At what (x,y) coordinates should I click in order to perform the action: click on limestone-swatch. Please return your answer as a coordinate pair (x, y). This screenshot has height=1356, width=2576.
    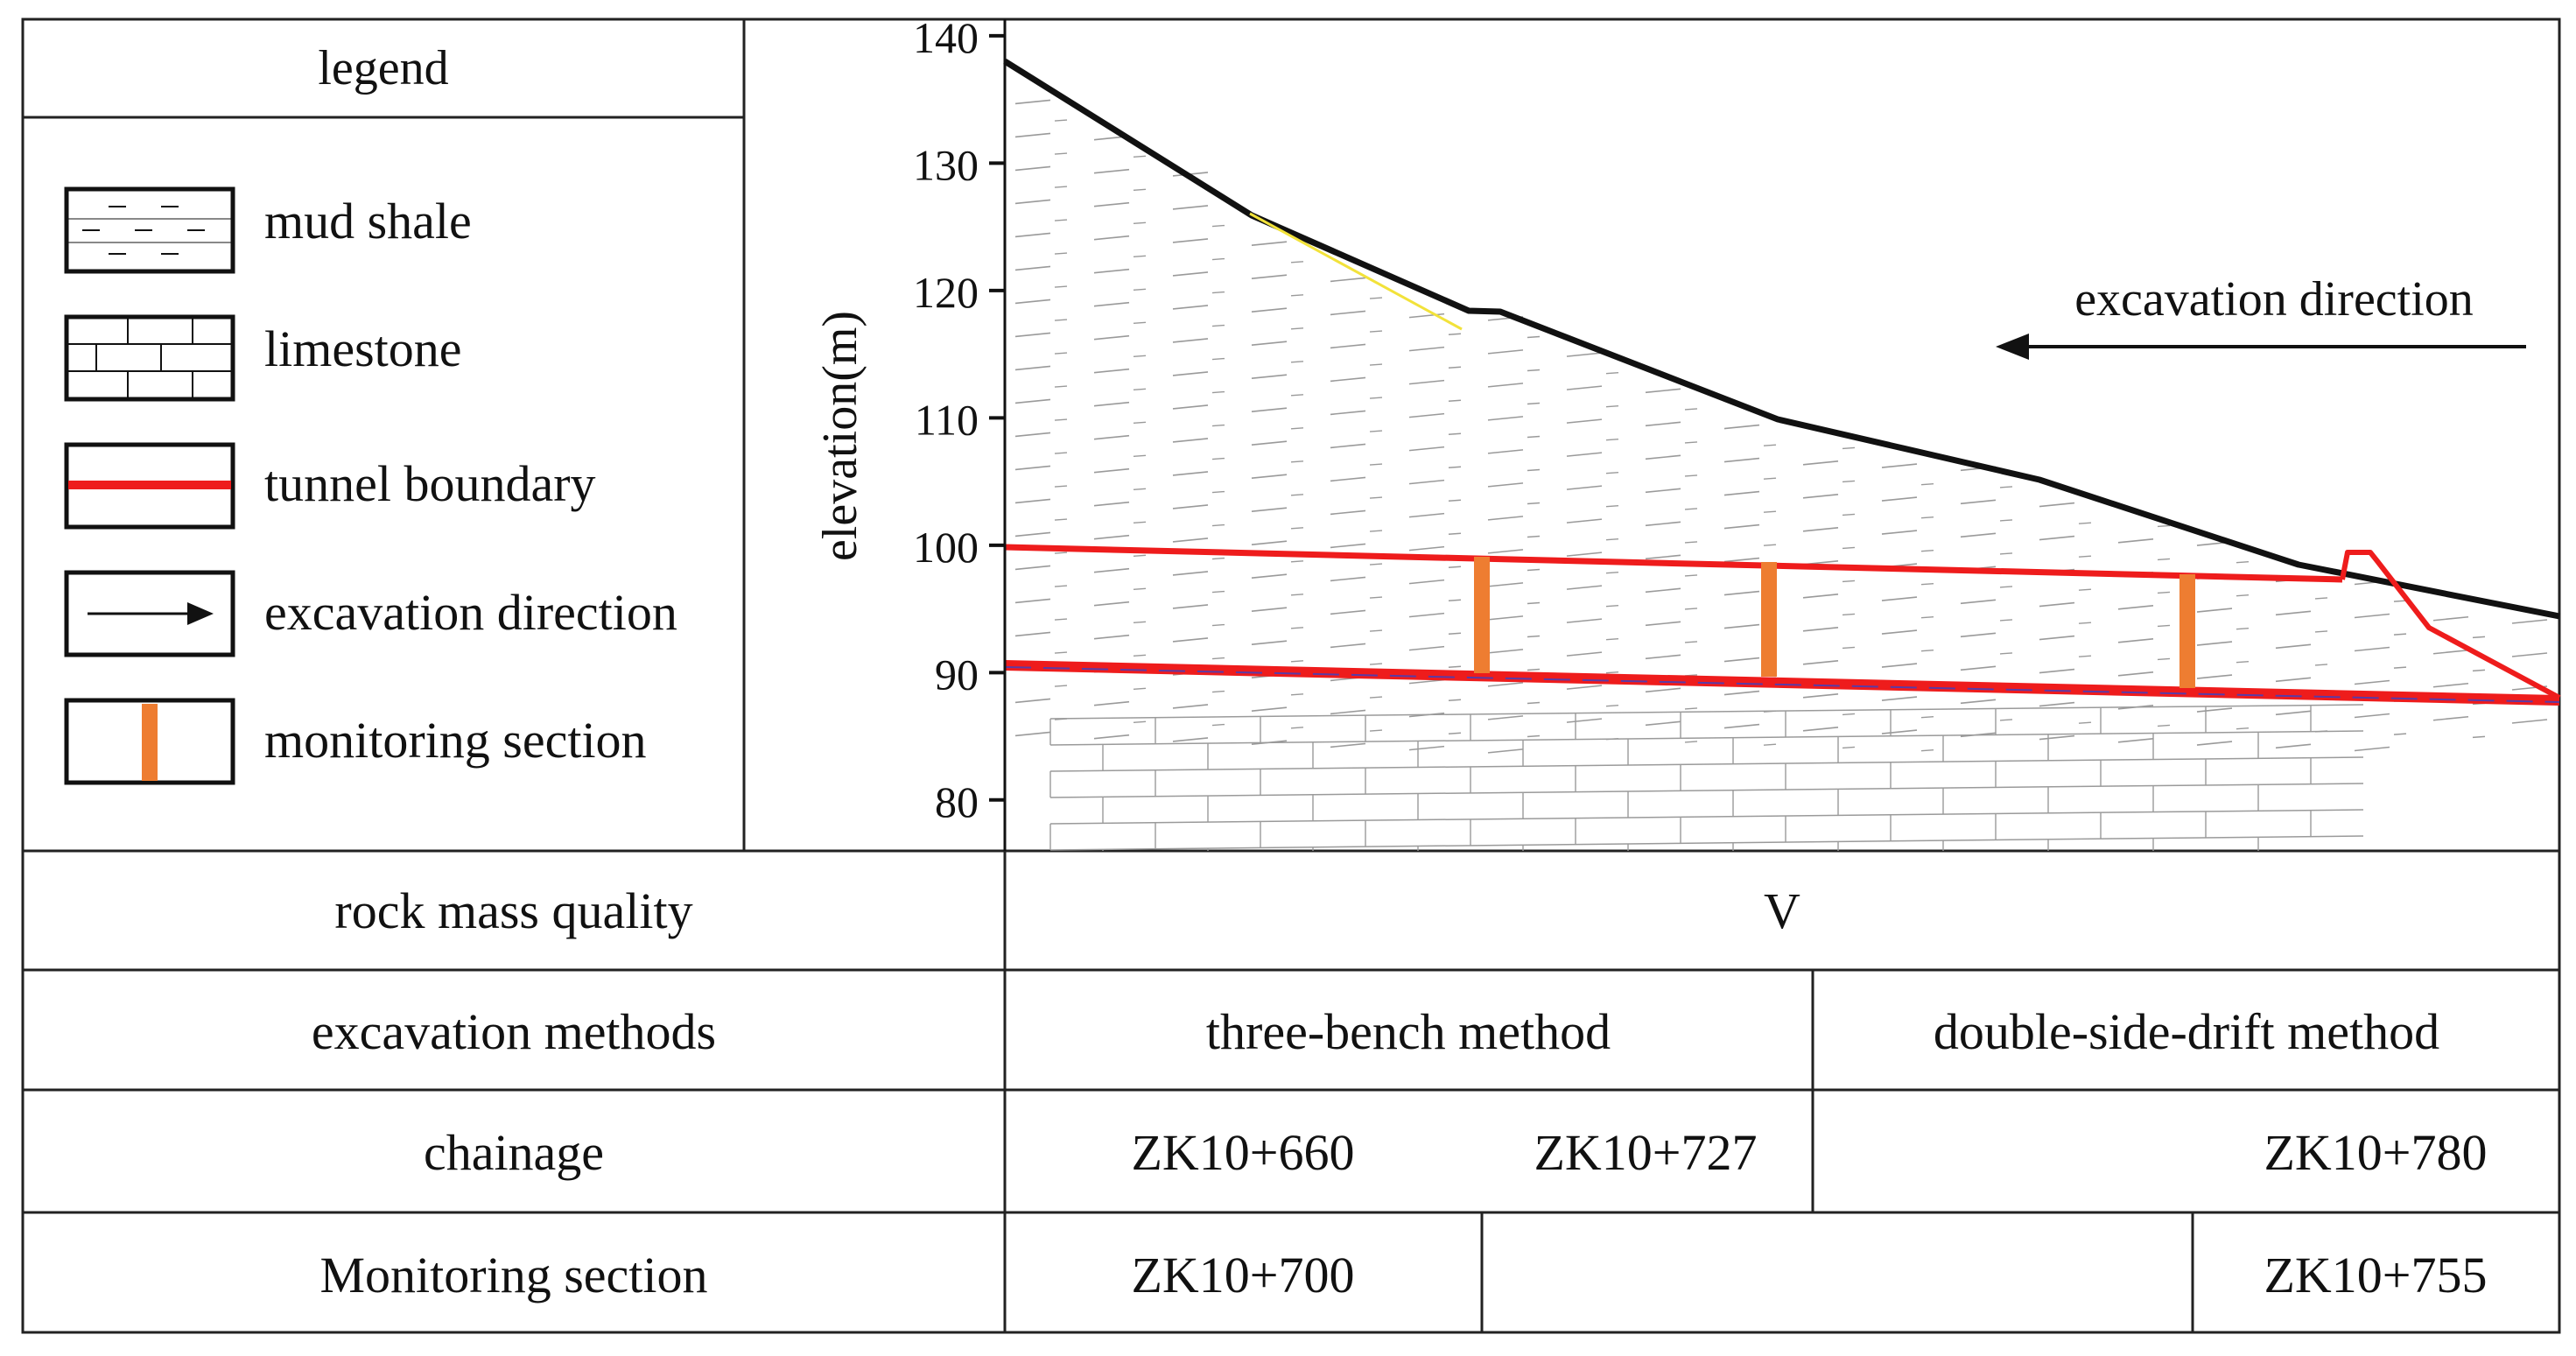
    Looking at the image, I should click on (149, 358).